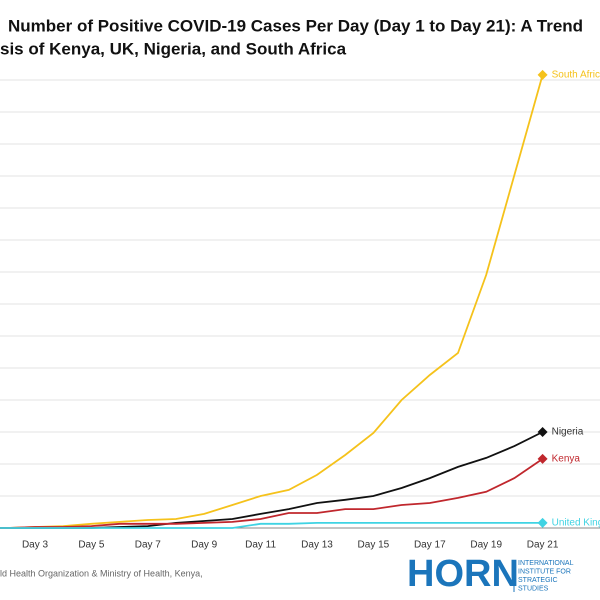 The image size is (600, 600). I want to click on x-tick-label: Day 15, so click(374, 545).